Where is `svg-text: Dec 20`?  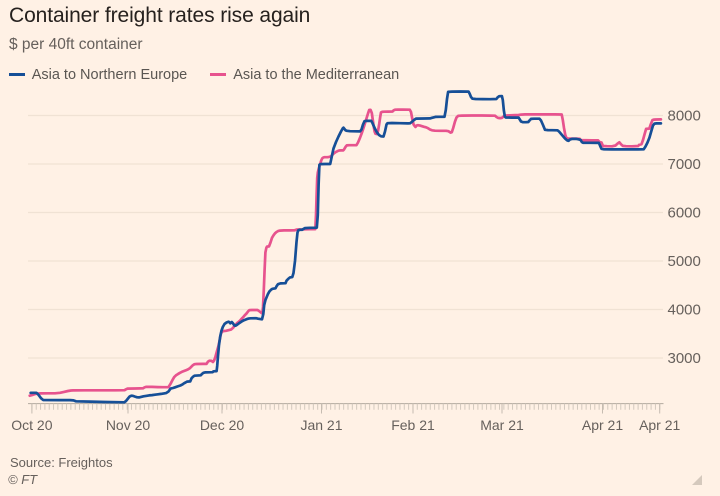 svg-text: Dec 20 is located at coordinates (222, 425).